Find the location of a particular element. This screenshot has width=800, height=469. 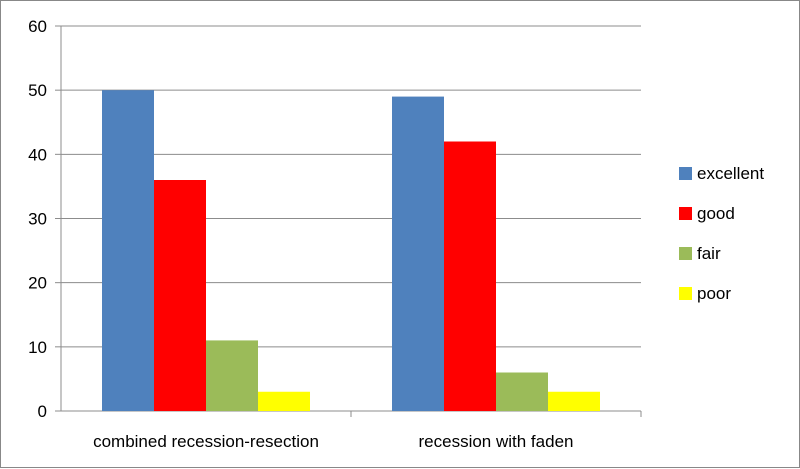

legend-label: poor is located at coordinates (714, 293).